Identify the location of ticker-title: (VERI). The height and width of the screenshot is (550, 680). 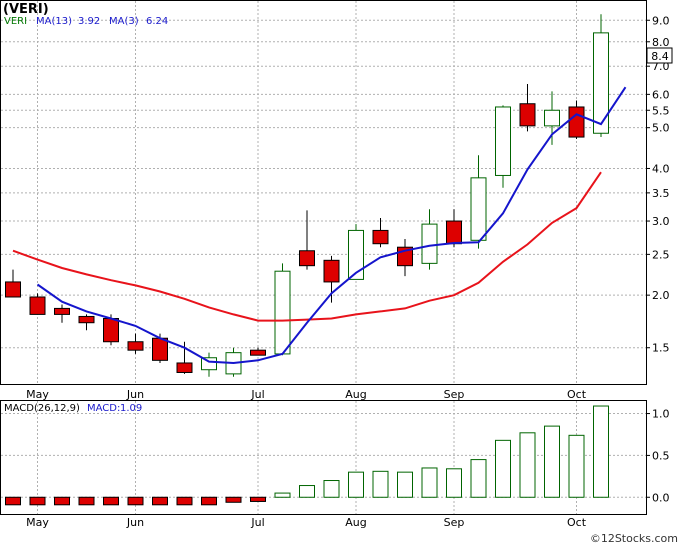
(26, 9).